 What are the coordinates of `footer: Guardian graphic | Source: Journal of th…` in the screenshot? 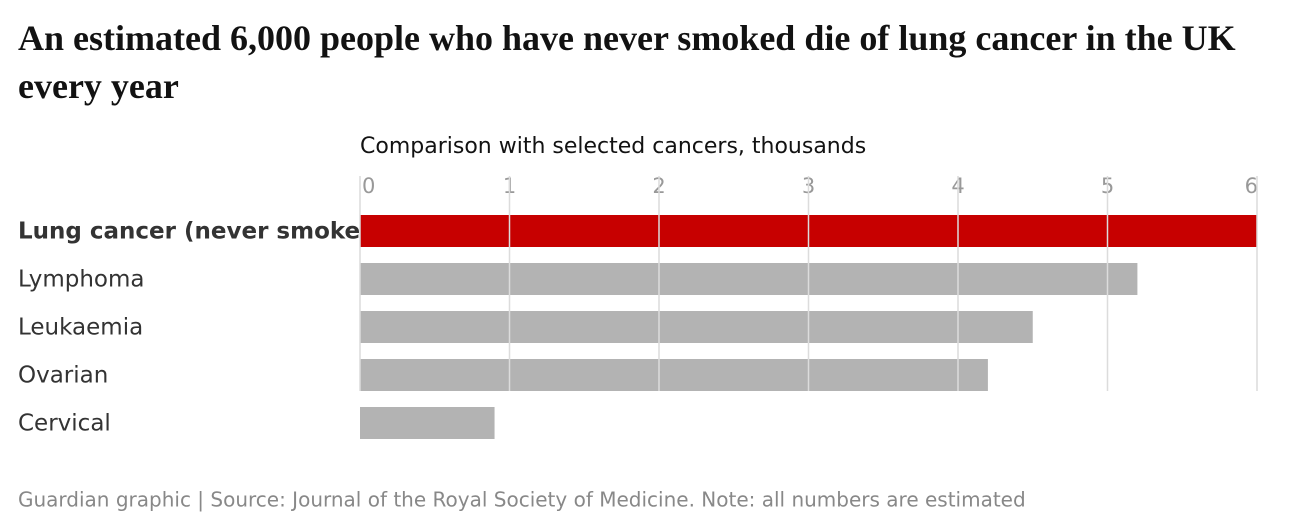 It's located at (522, 500).